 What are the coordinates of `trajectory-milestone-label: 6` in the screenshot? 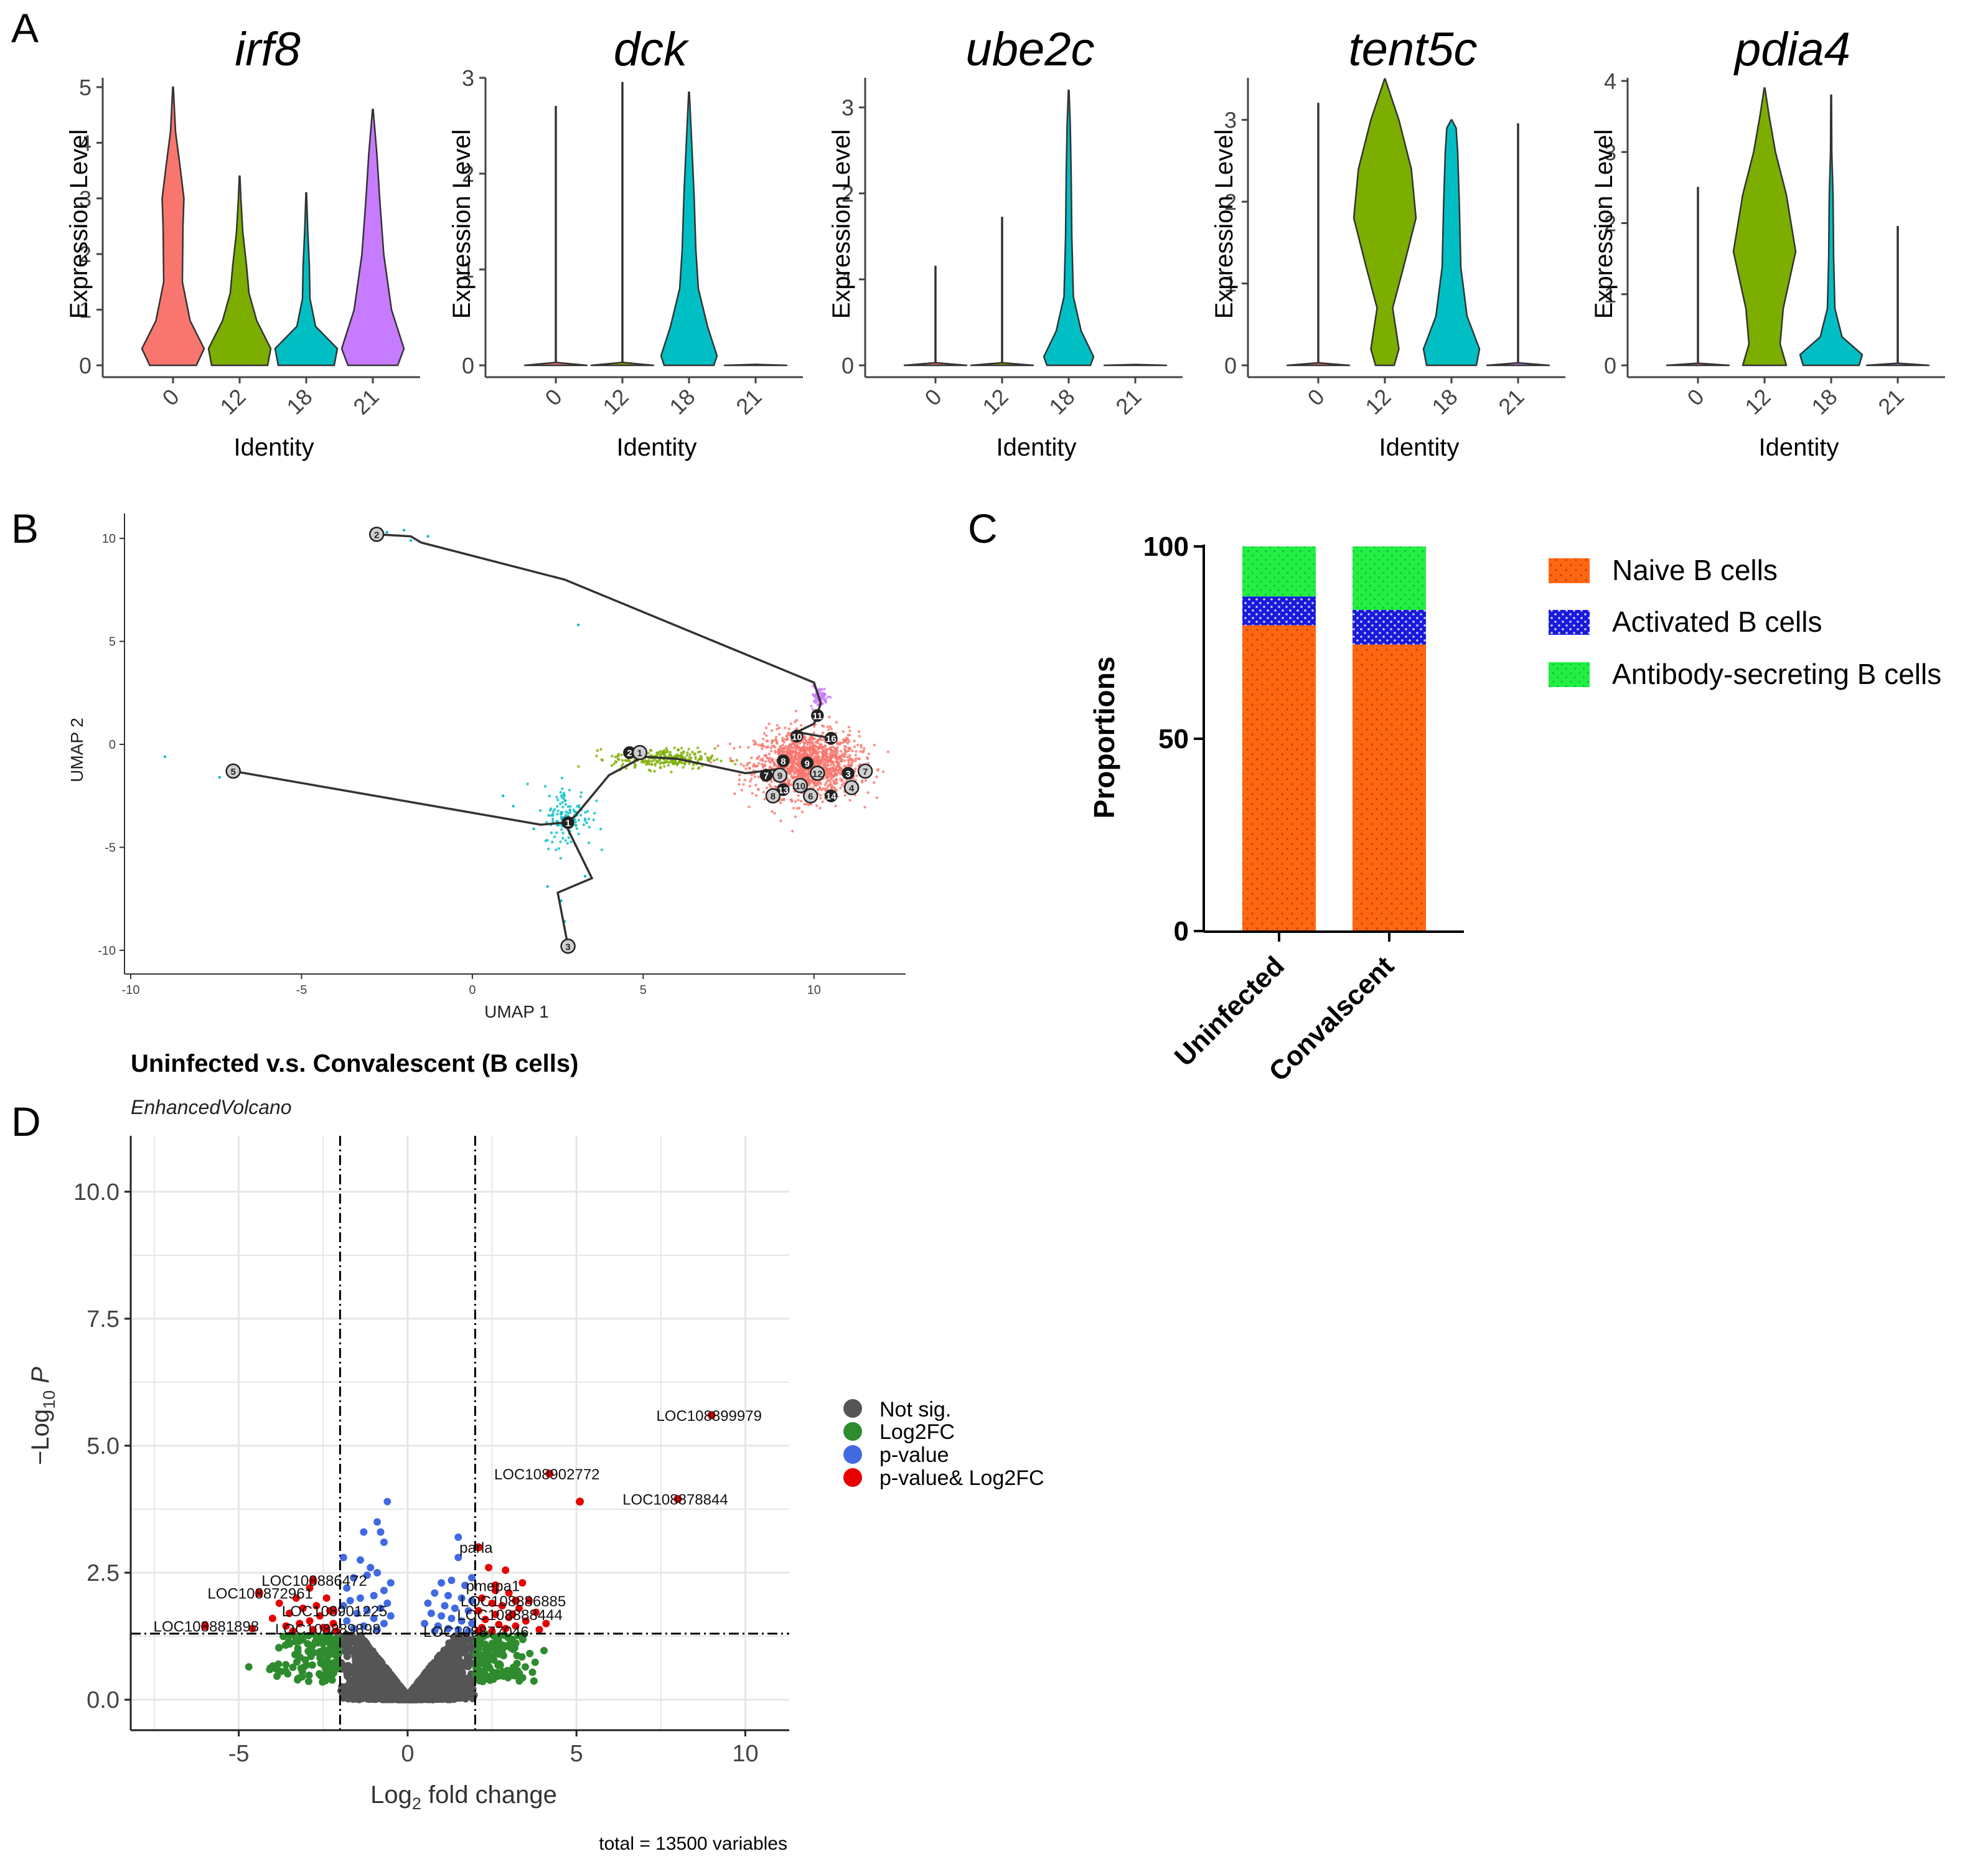 It's located at (810, 797).